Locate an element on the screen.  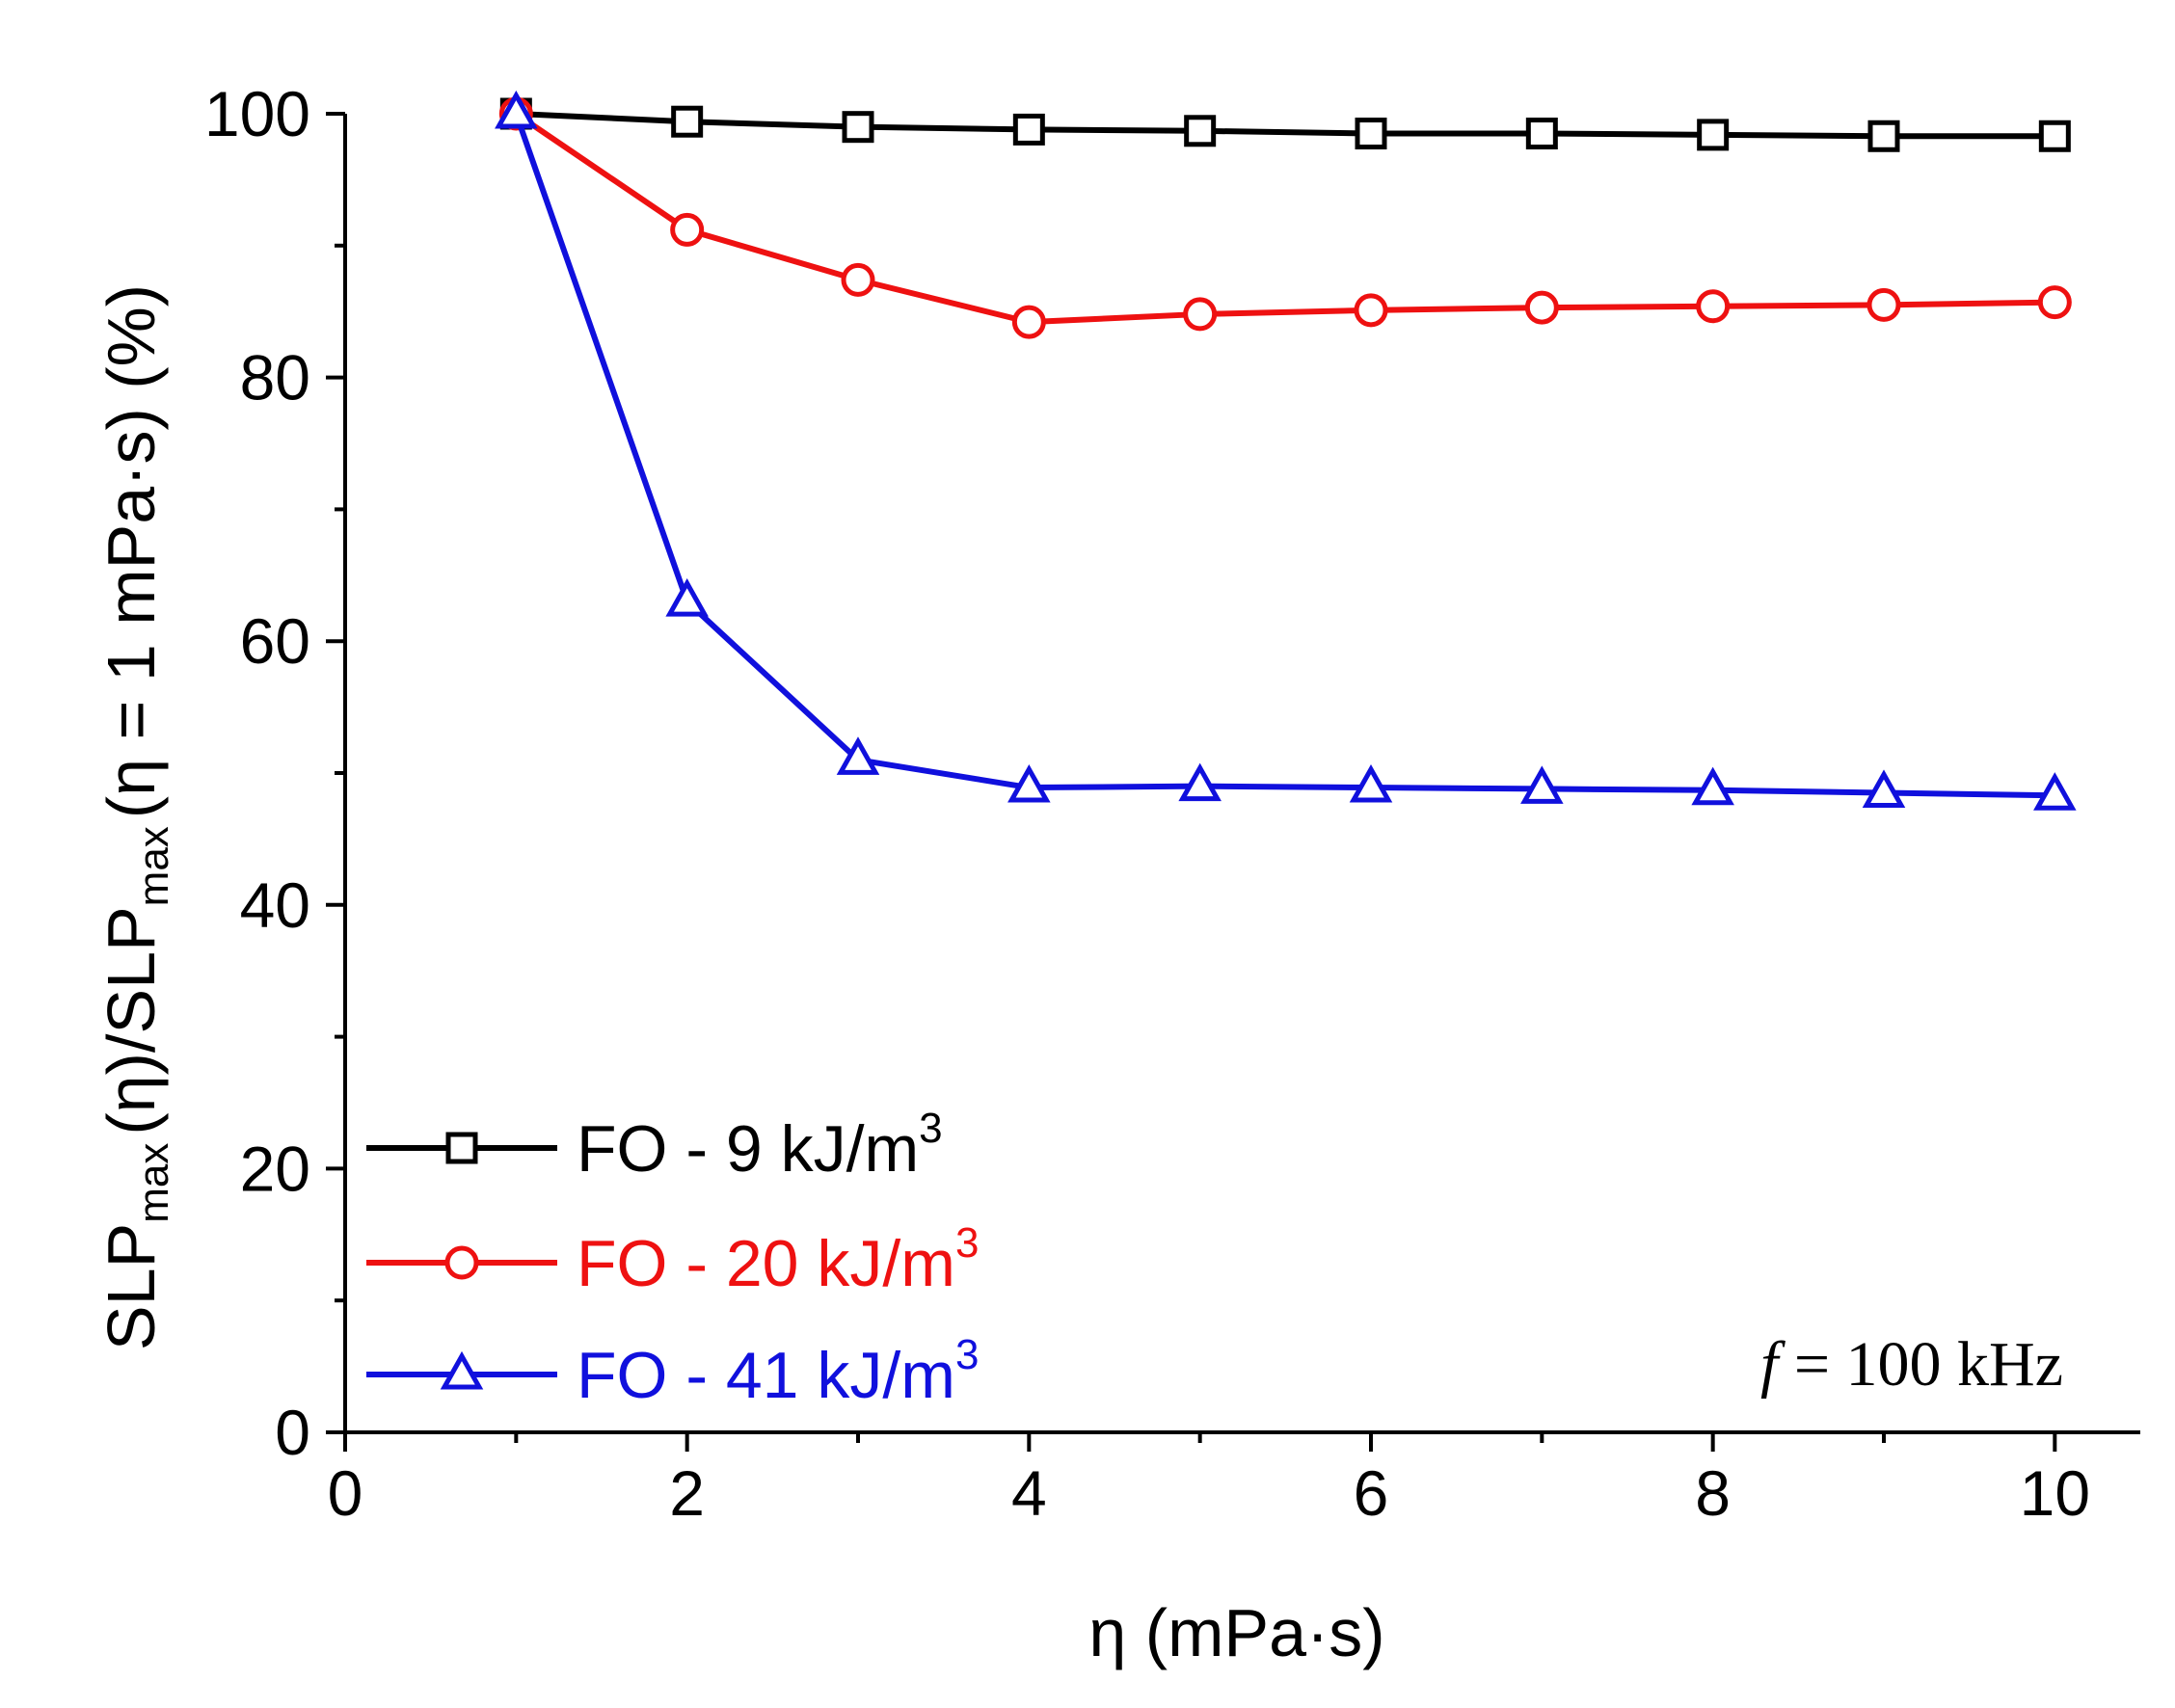
legend-item-2: FO - 20 kJ/m3 is located at coordinates (672, 1259).